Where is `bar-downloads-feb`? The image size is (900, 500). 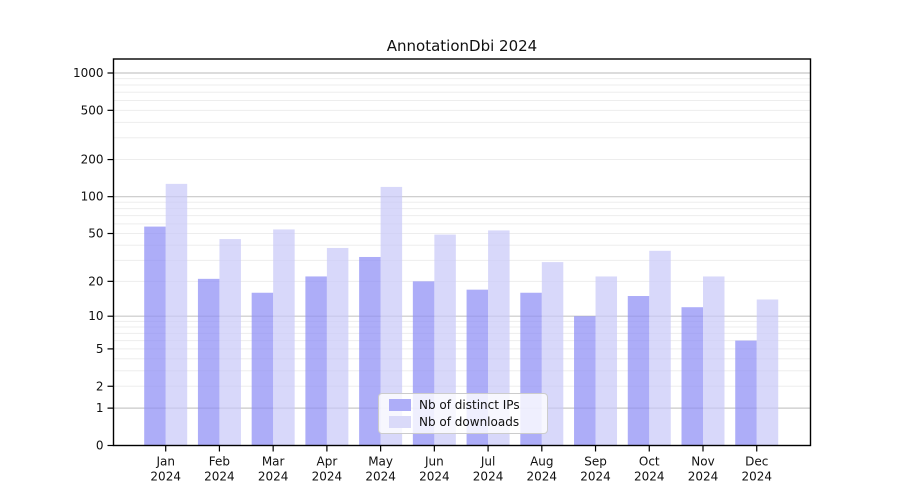
bar-downloads-feb is located at coordinates (230, 342).